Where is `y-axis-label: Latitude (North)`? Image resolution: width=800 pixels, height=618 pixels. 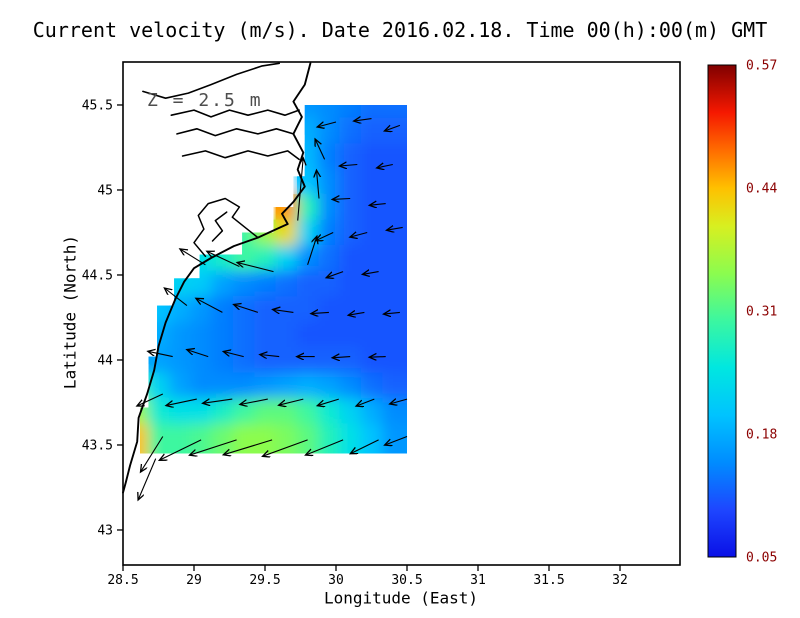
y-axis-label: Latitude (North) is located at coordinates (70, 312).